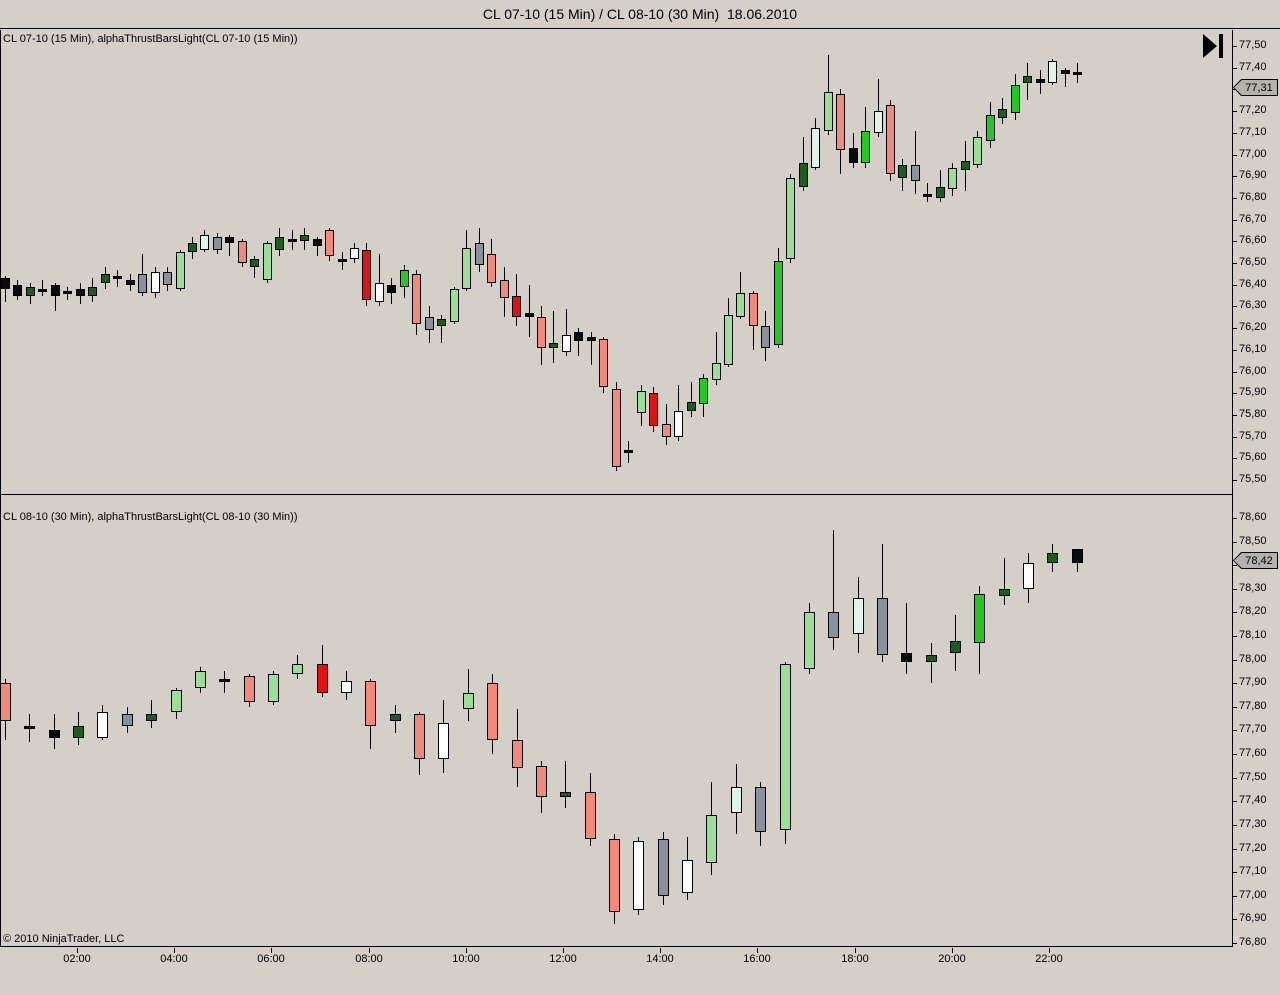 Image resolution: width=1280 pixels, height=995 pixels. What do you see at coordinates (1253, 895) in the screenshot?
I see `y-axis-label: 77,00` at bounding box center [1253, 895].